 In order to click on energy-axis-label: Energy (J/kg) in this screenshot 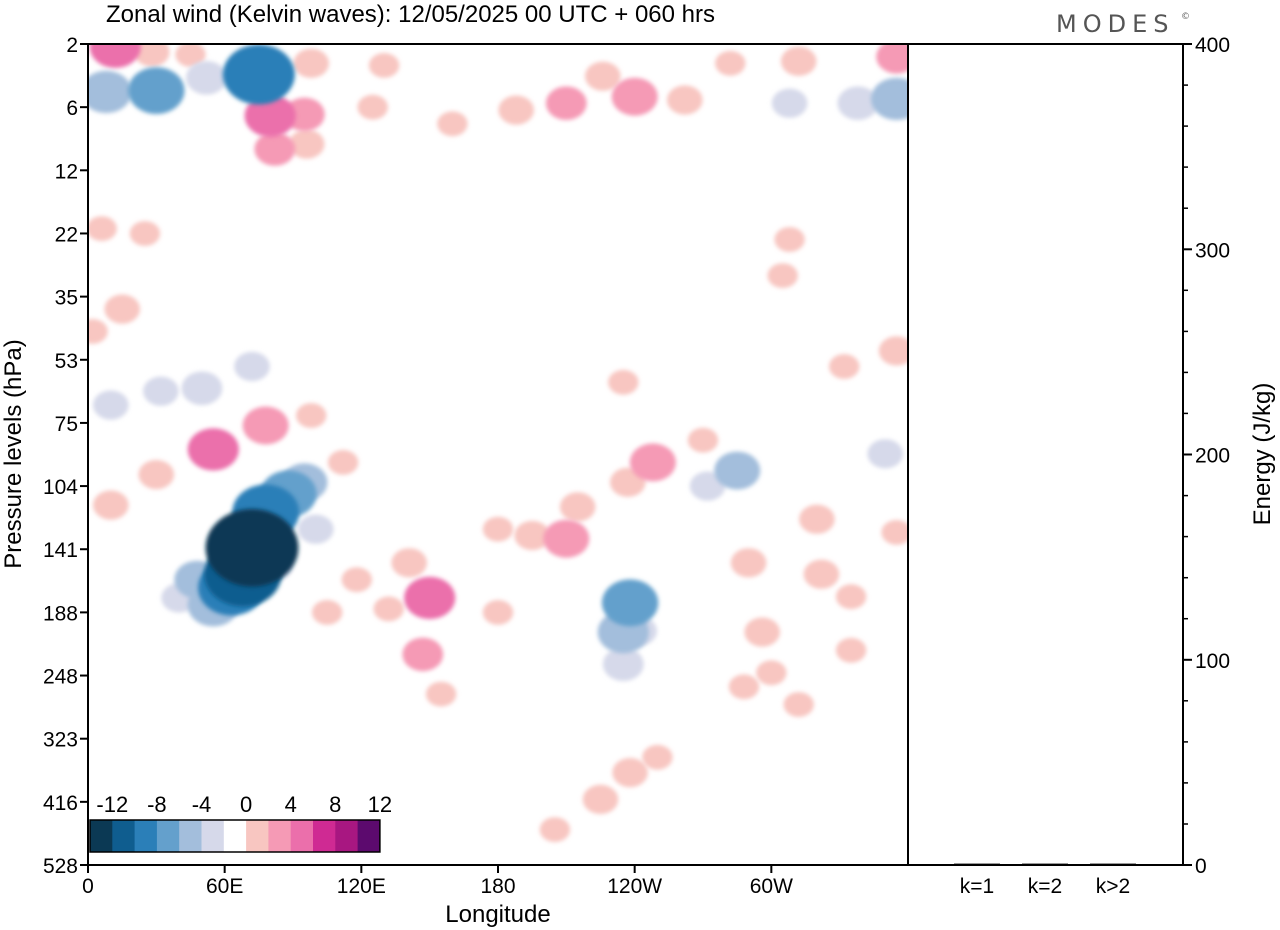, I will do `click(1262, 454)`.